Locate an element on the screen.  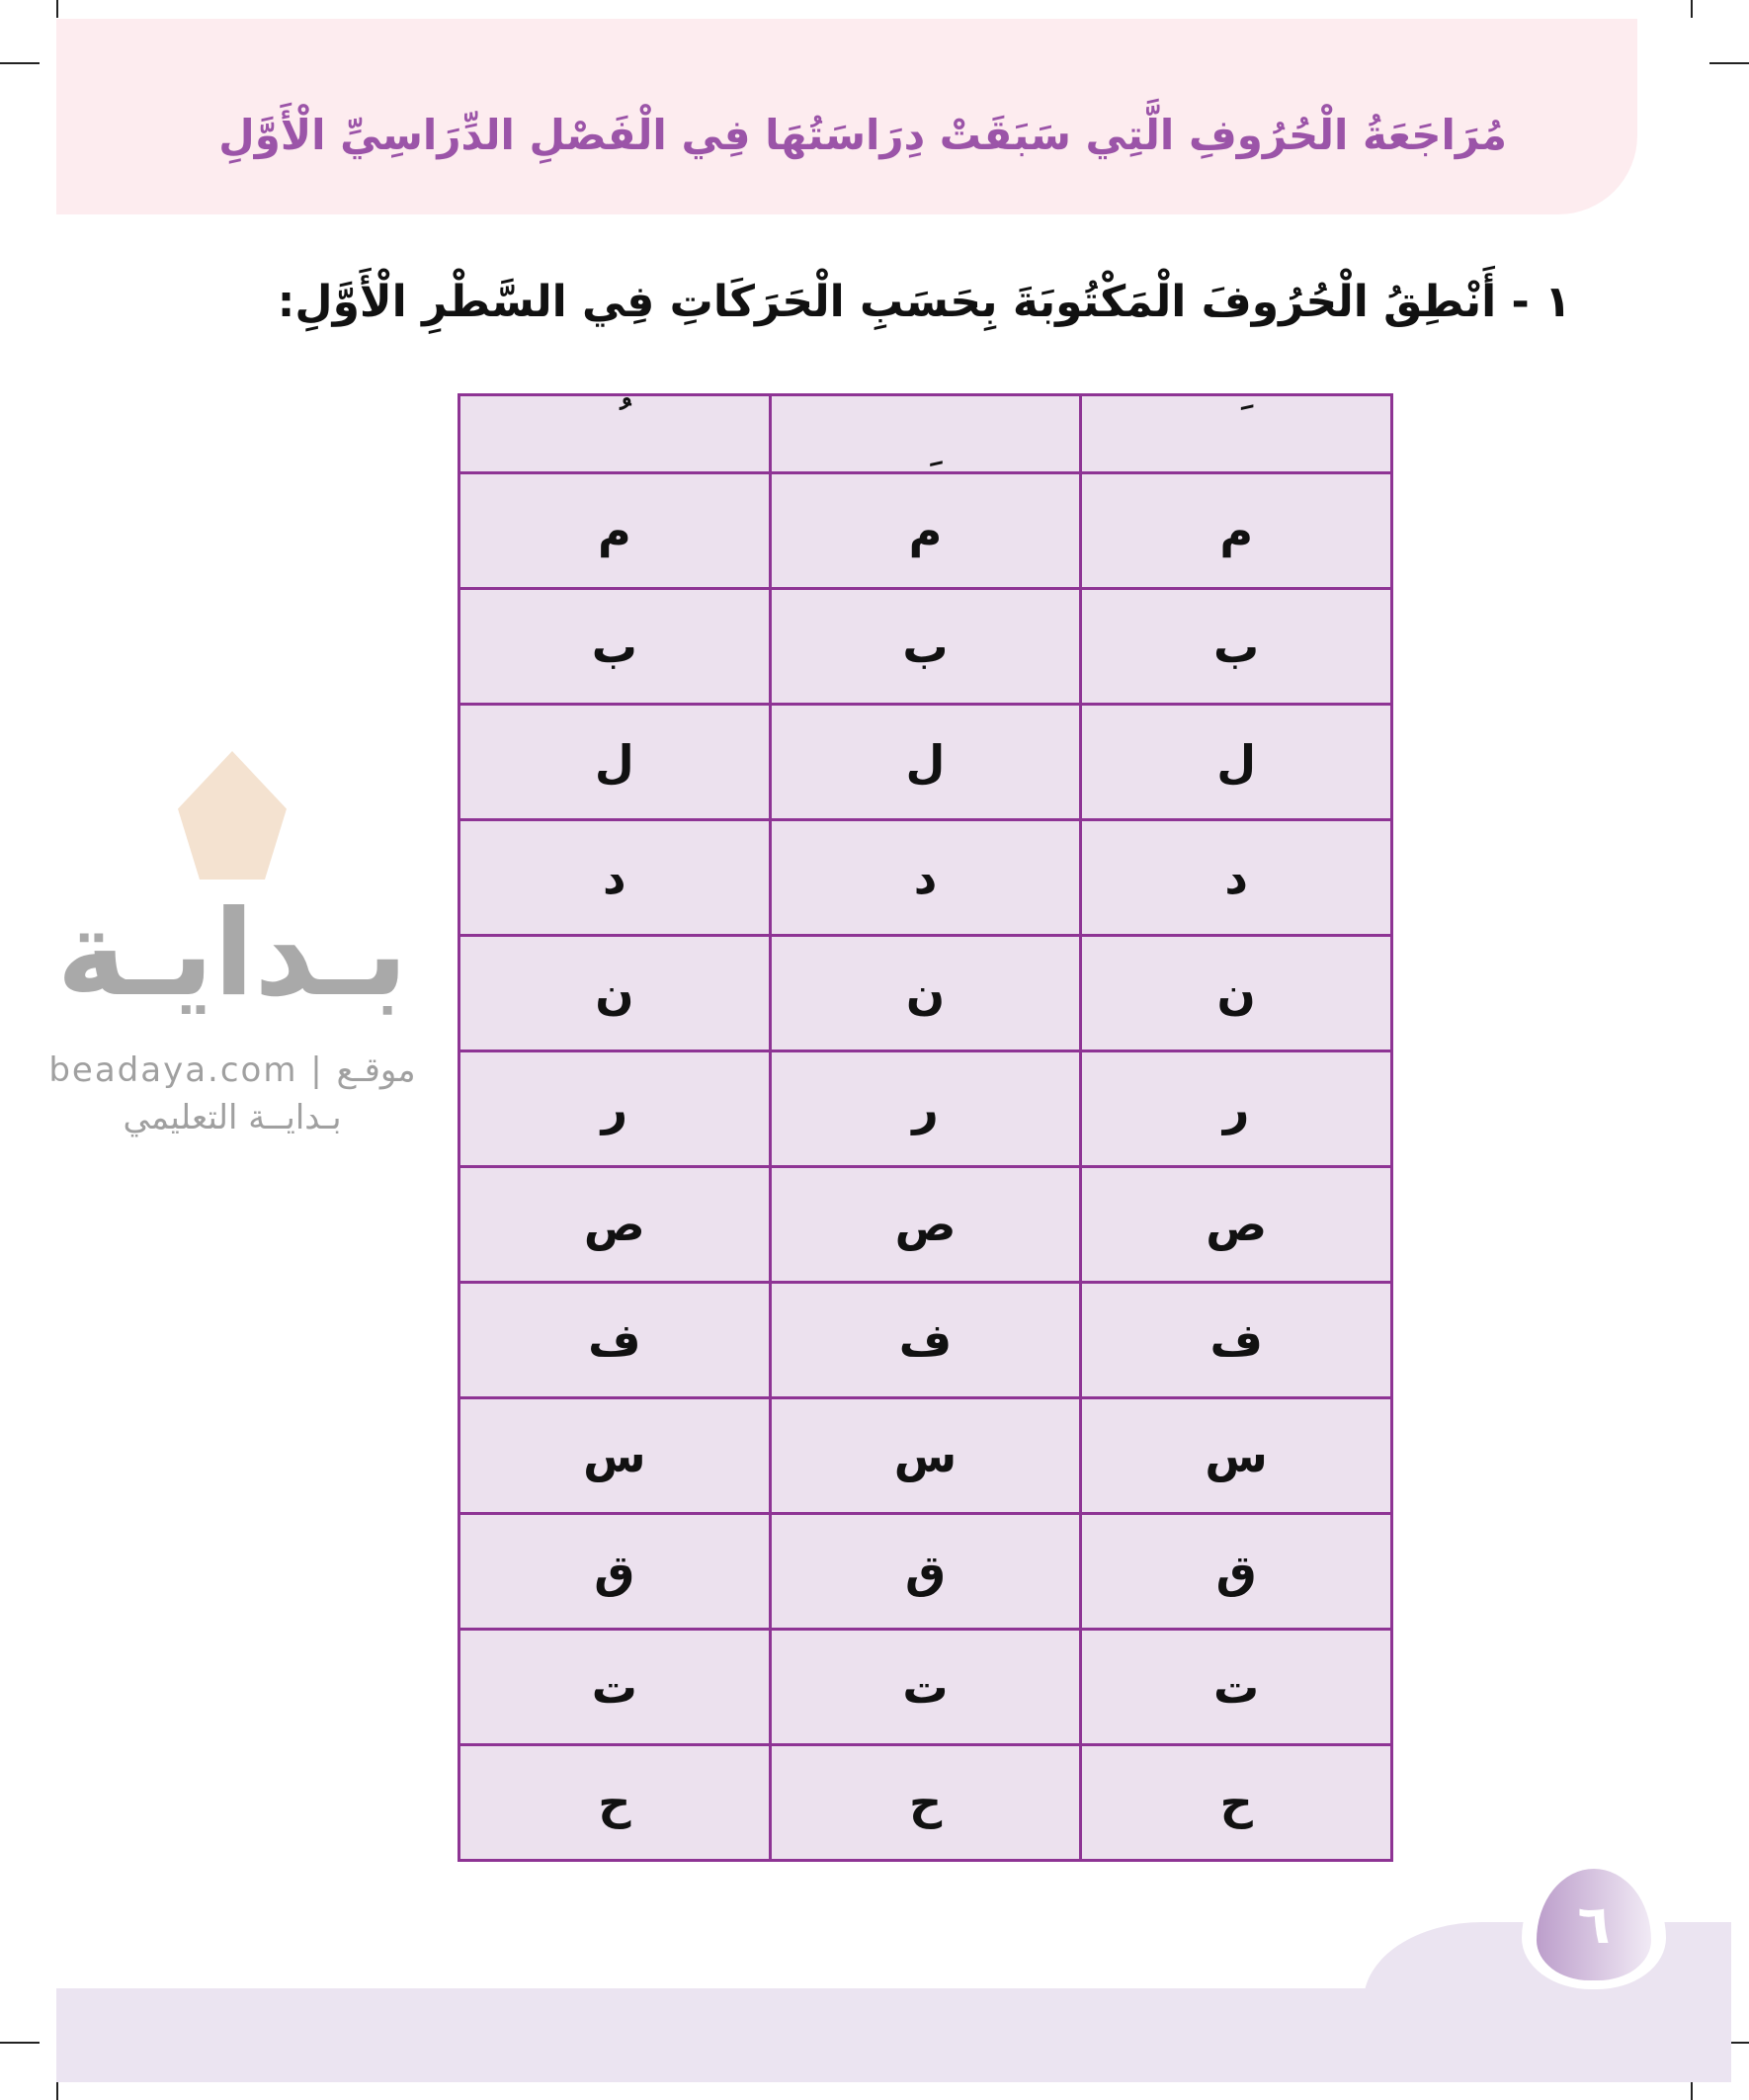
header-band is located at coordinates (847, 116).